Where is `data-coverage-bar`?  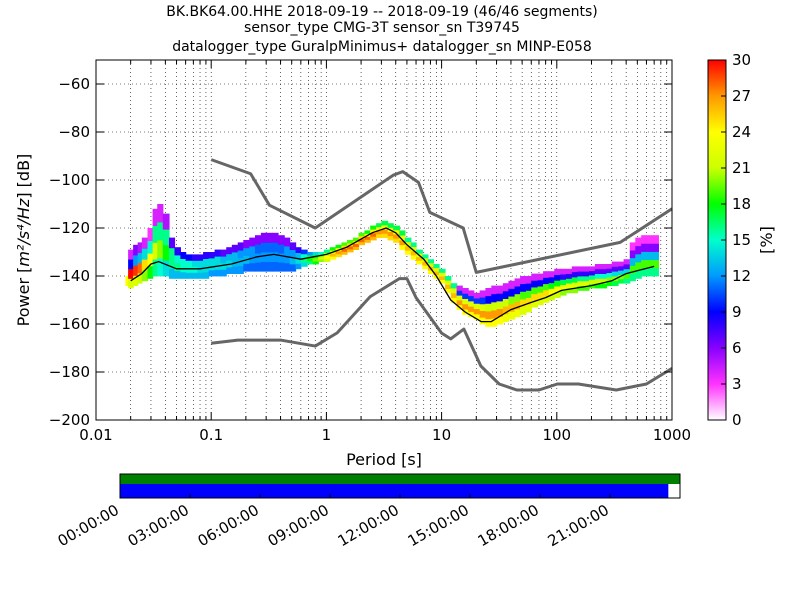 data-coverage-bar is located at coordinates (400, 479).